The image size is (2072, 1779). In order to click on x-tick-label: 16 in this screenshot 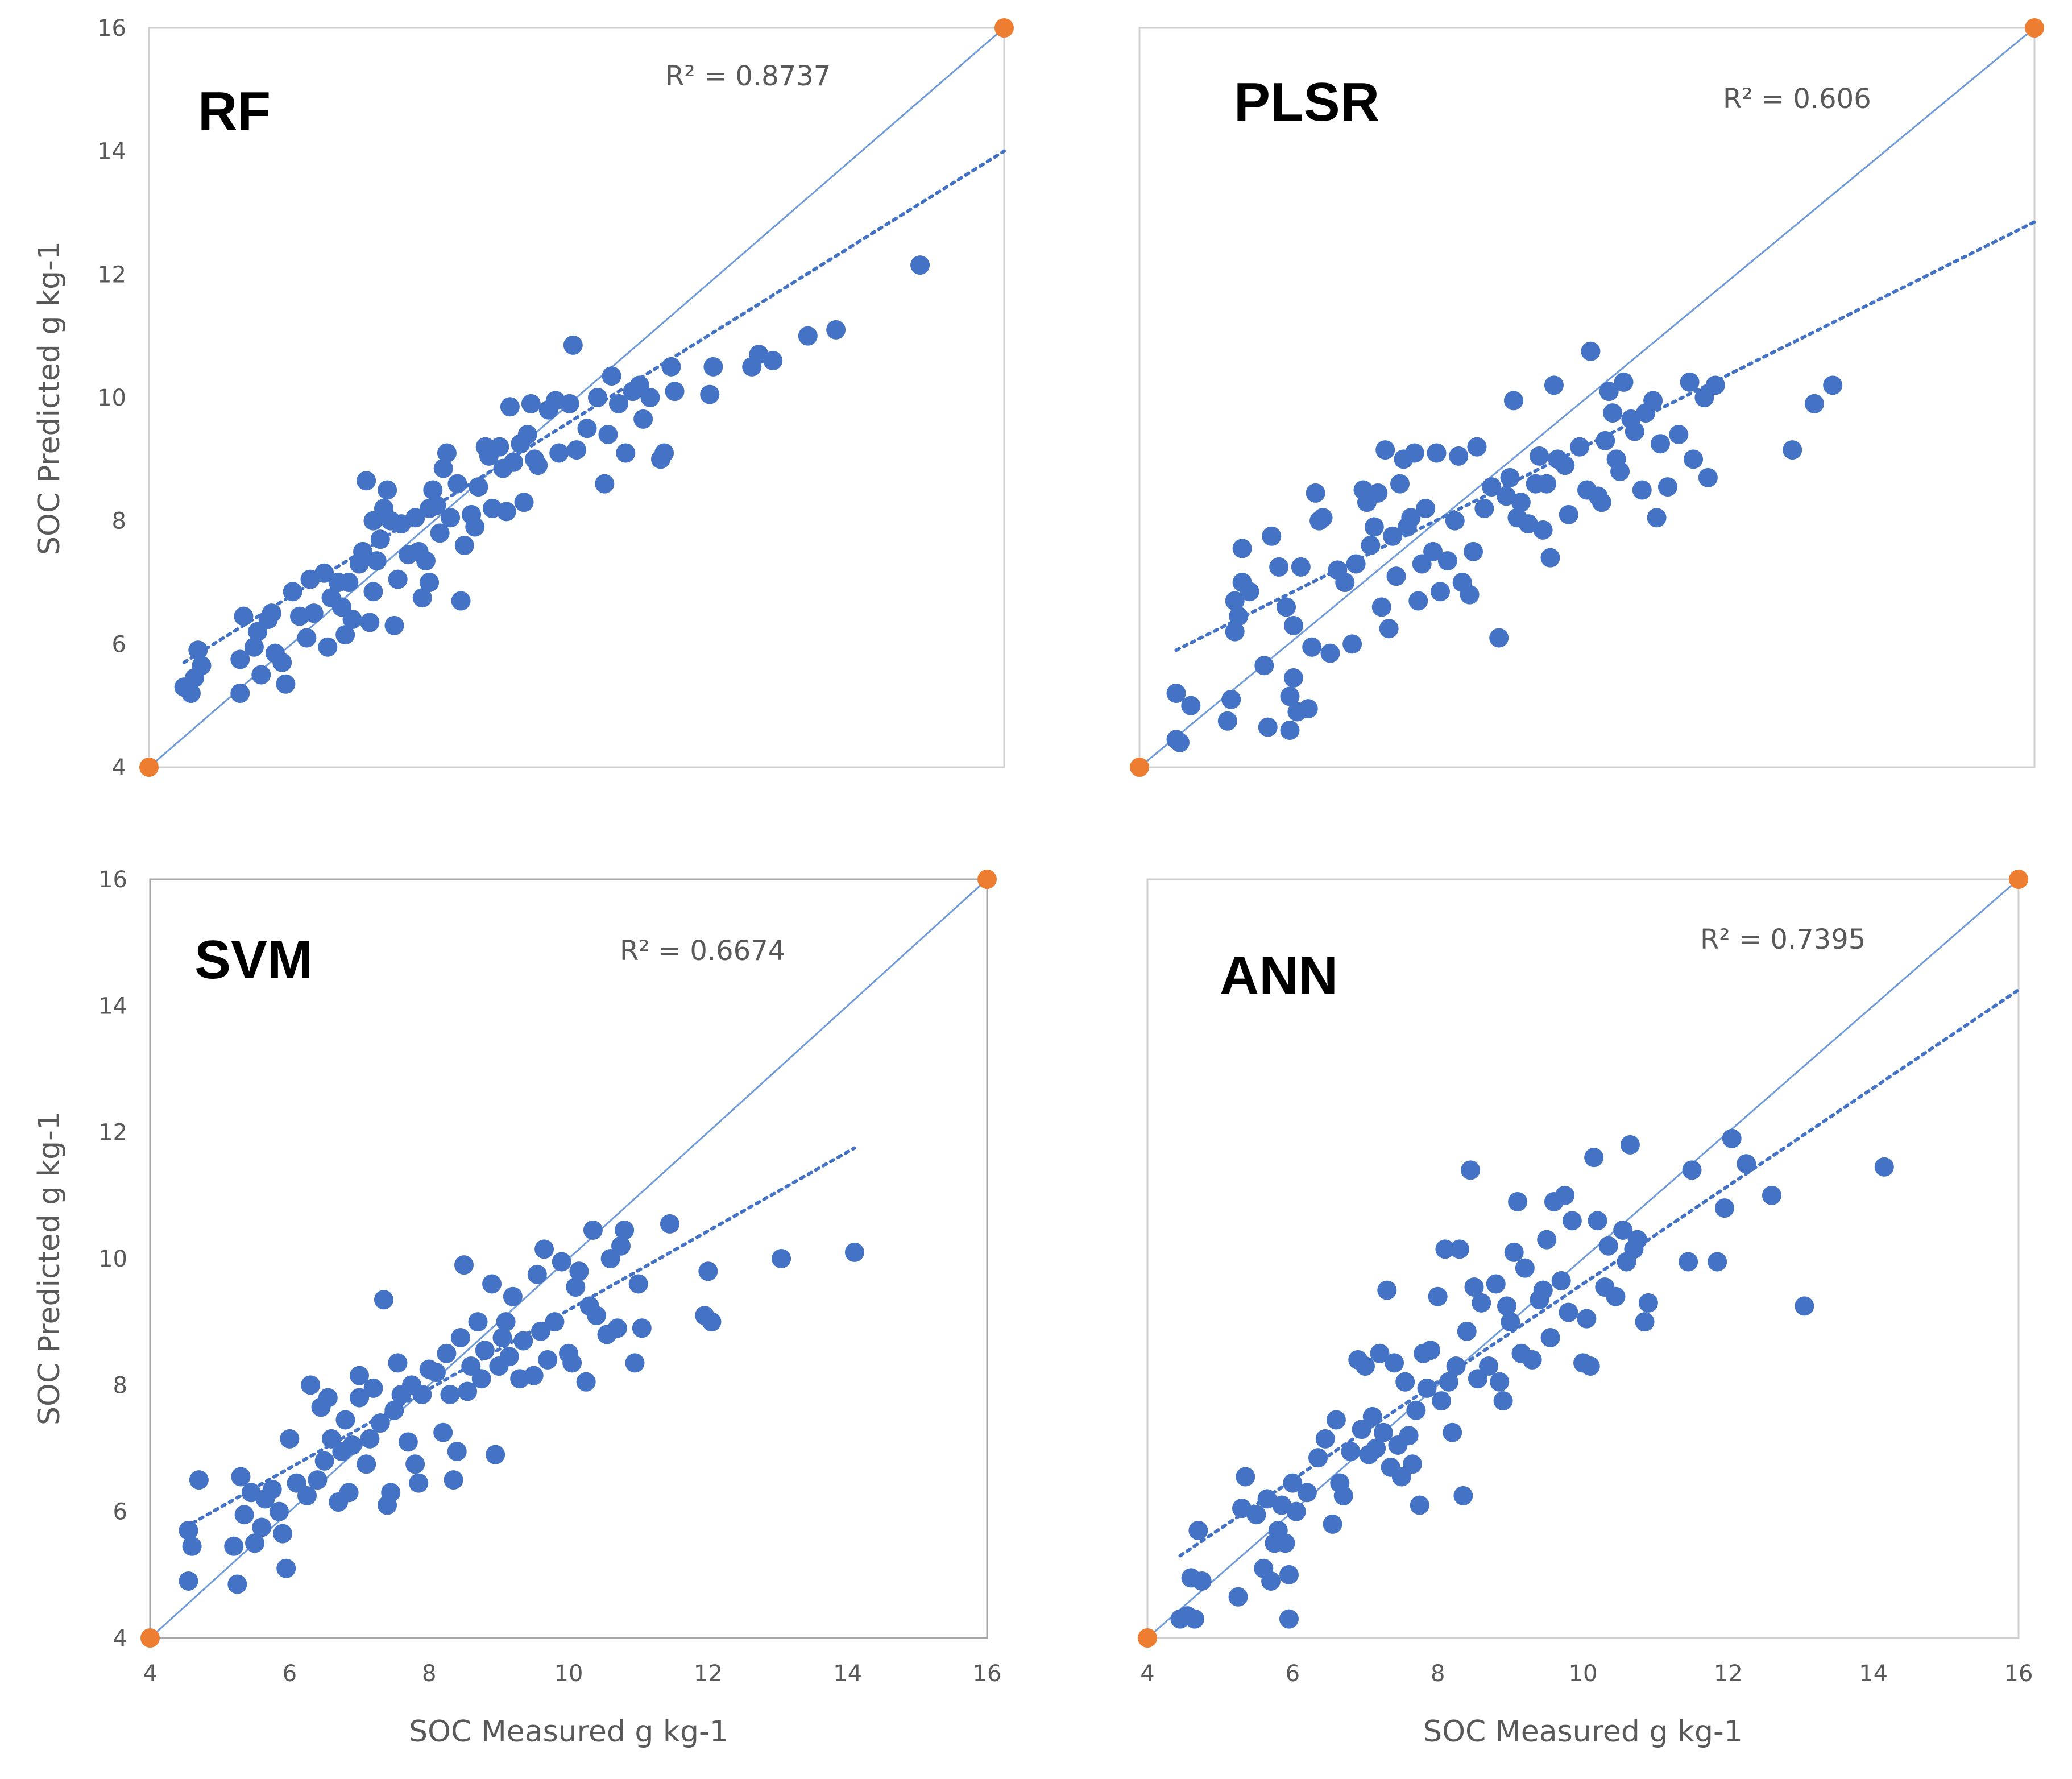, I will do `click(987, 1674)`.